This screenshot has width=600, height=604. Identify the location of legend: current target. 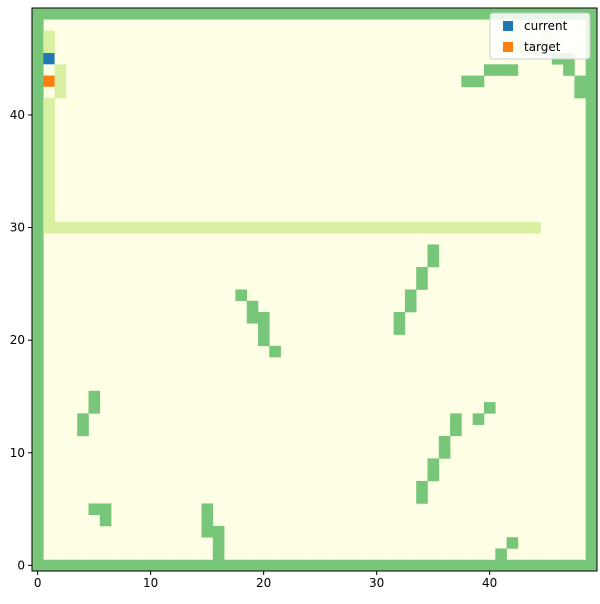
(540, 36).